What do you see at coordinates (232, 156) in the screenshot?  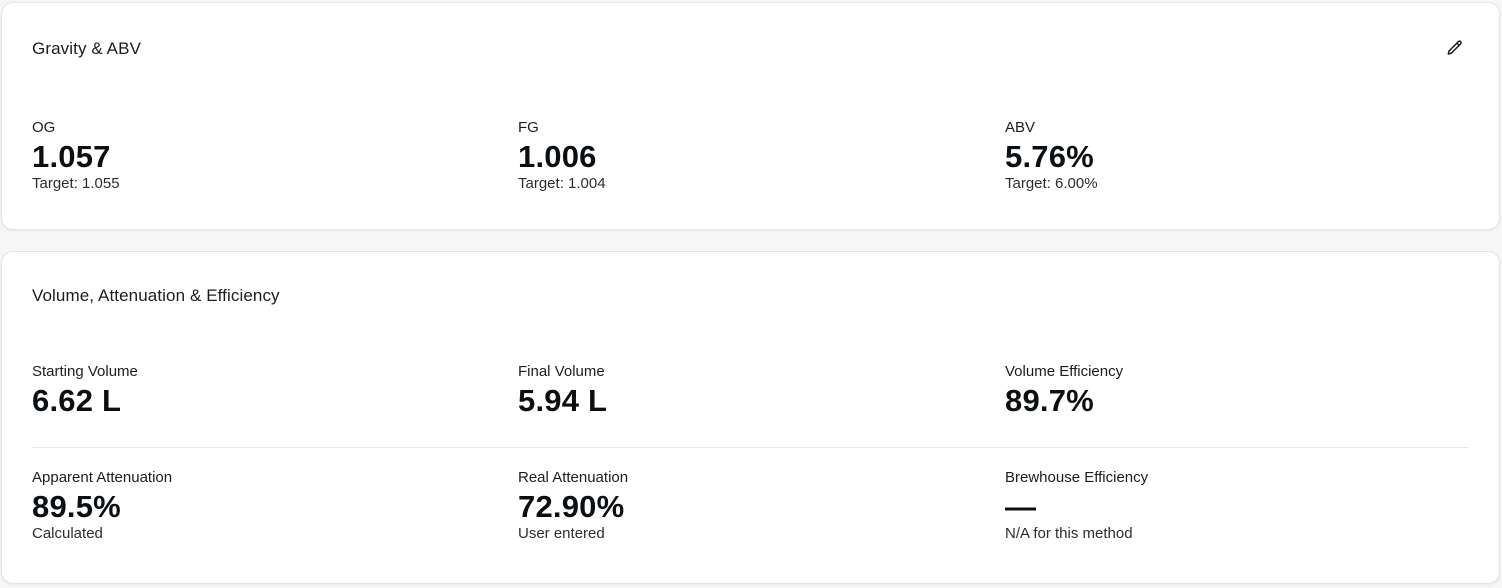 I see `og-metric: OG 1.057 Target: 1.055` at bounding box center [232, 156].